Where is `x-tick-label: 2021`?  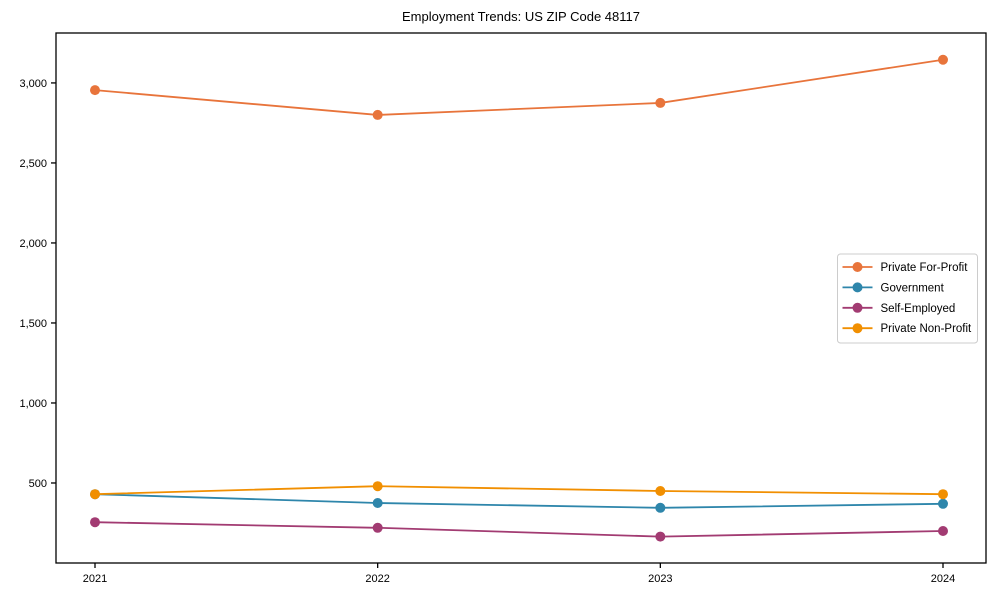 x-tick-label: 2021 is located at coordinates (95, 579).